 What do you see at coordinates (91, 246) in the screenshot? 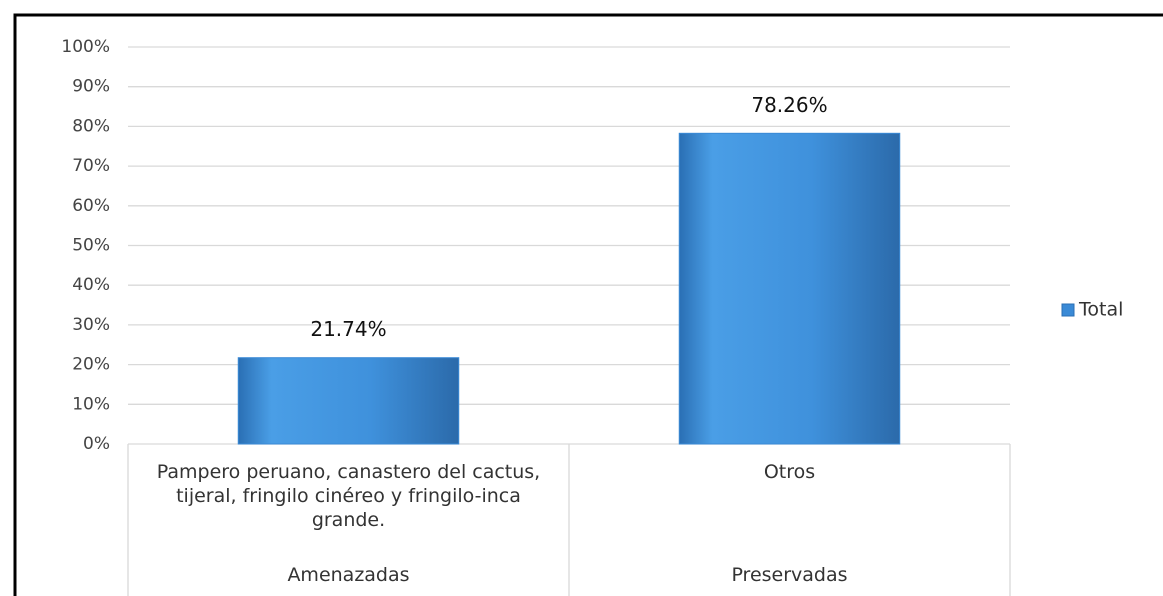
I see `y-tick-label: 50%` at bounding box center [91, 246].